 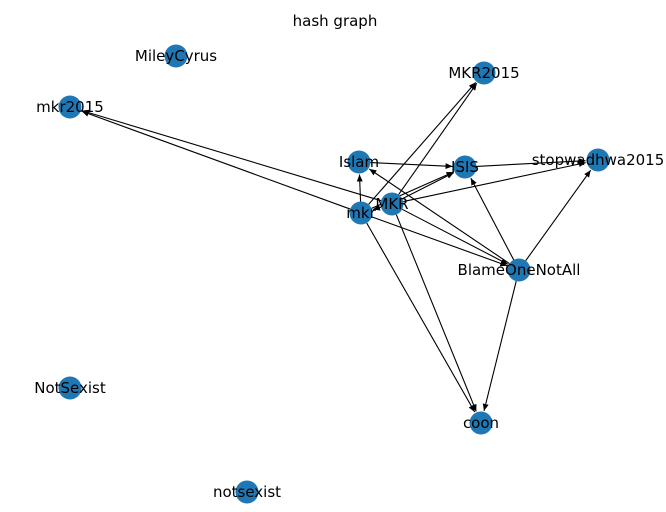 I want to click on node-label-notsexist: NotSexist, so click(x=70, y=388).